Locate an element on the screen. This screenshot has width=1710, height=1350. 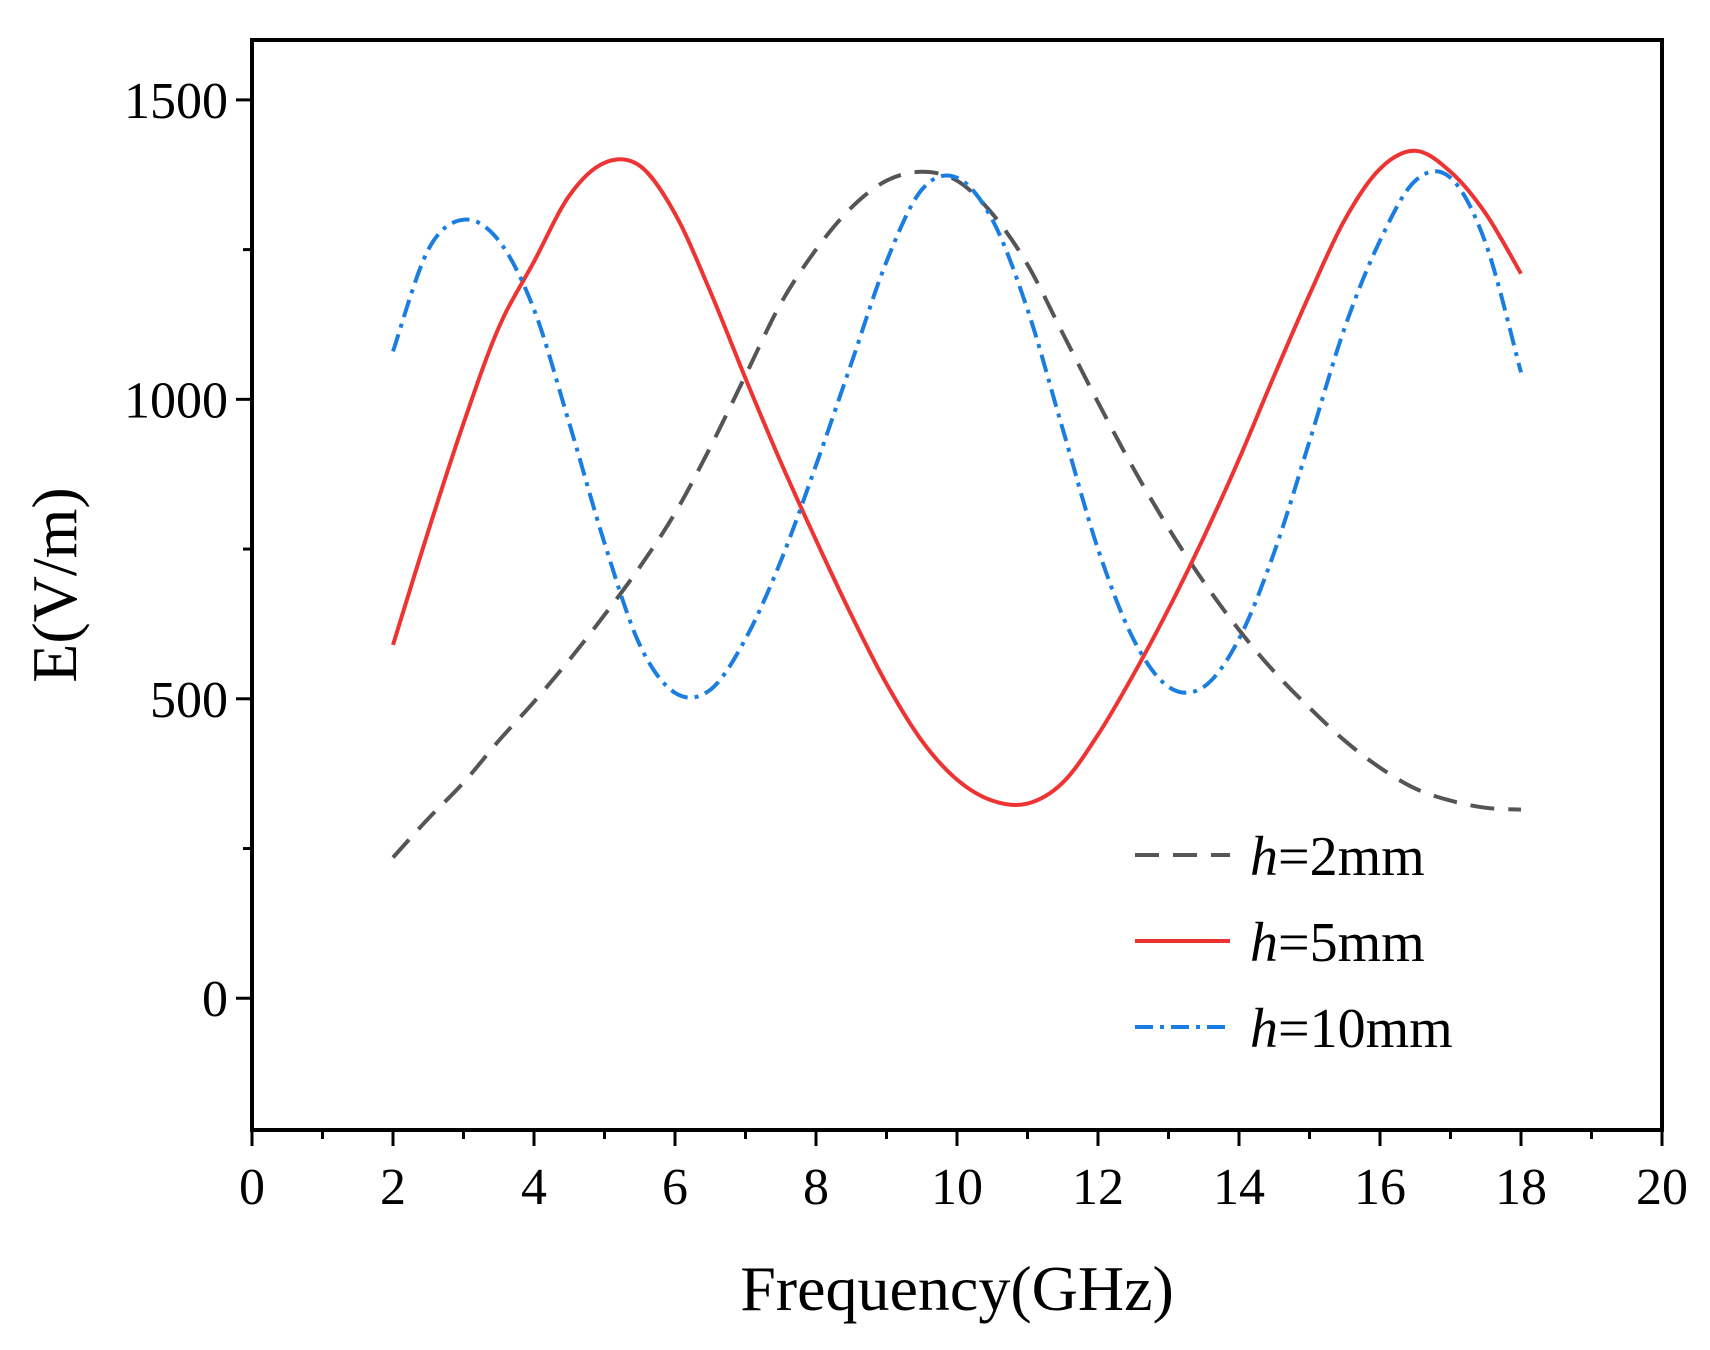
x-axis-ticks: 0 2 4 6 8 10 12 14 16 18 20 is located at coordinates (963, 1173).